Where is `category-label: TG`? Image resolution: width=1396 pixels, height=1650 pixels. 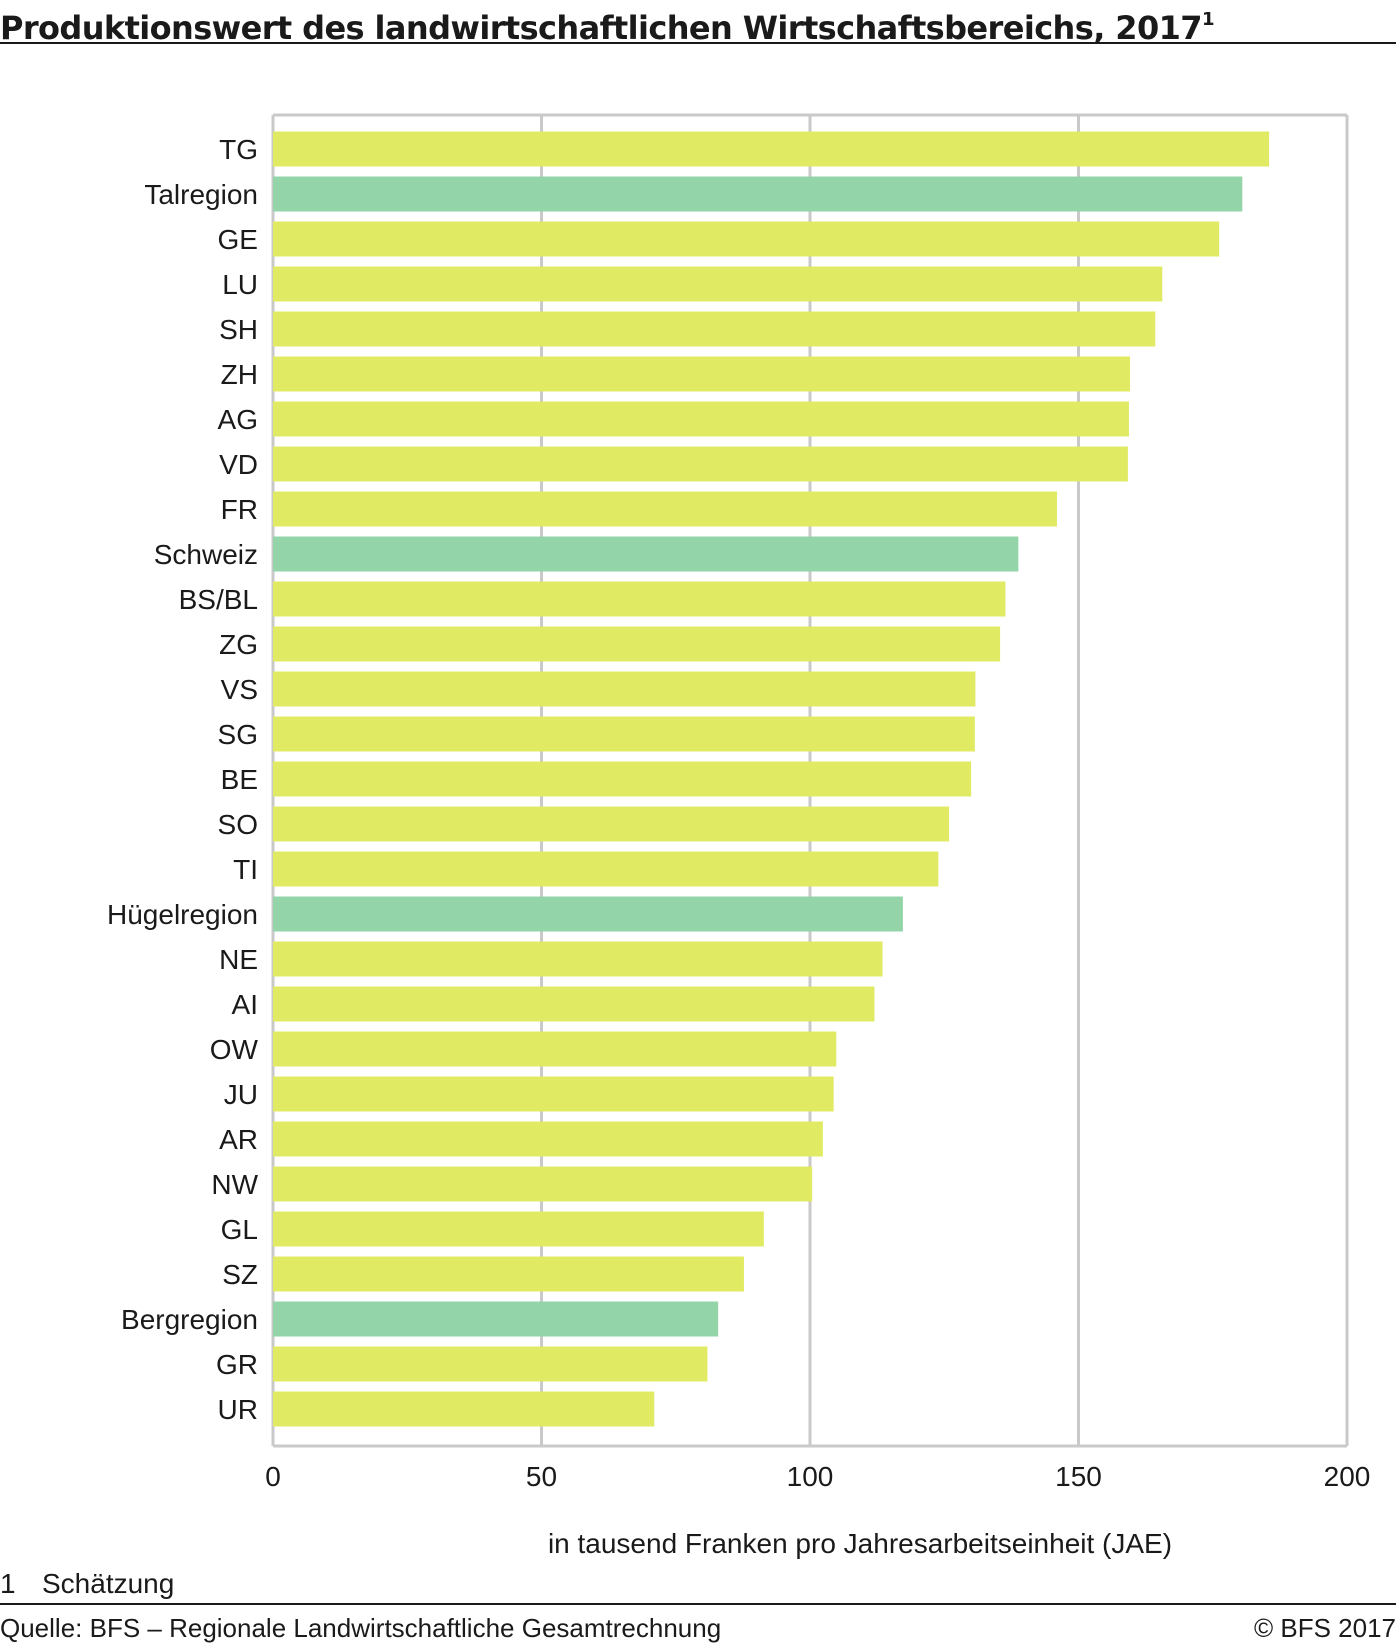
category-label: TG is located at coordinates (238, 149).